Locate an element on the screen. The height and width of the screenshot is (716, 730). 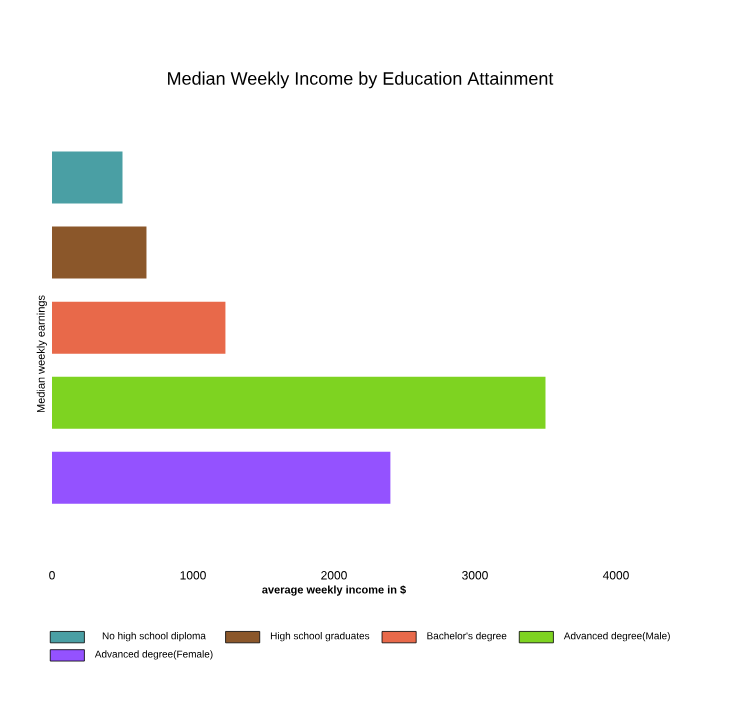
chart-title: Median Weekly Income by Education Attainment is located at coordinates (361, 80).